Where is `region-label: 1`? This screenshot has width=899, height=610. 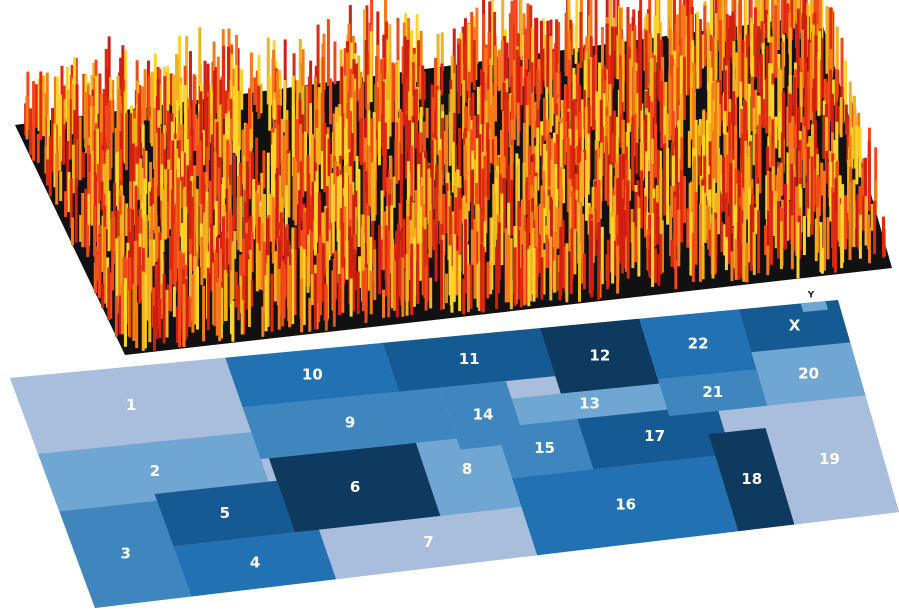
region-label: 1 is located at coordinates (131, 405).